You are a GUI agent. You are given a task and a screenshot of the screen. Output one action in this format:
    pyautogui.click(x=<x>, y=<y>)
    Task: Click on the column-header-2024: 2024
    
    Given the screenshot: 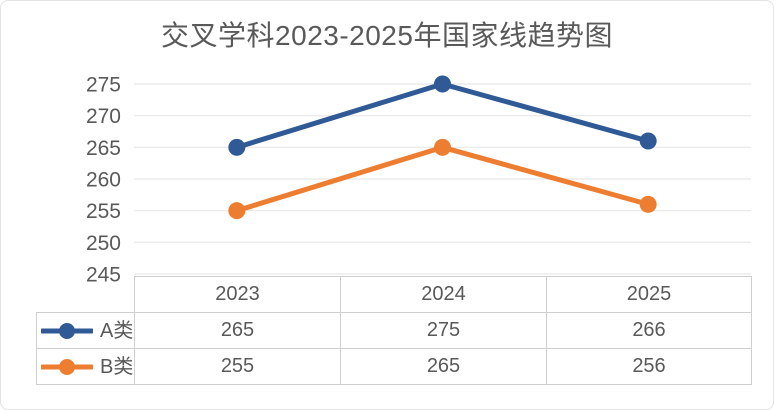 What is the action you would take?
    pyautogui.click(x=443, y=294)
    